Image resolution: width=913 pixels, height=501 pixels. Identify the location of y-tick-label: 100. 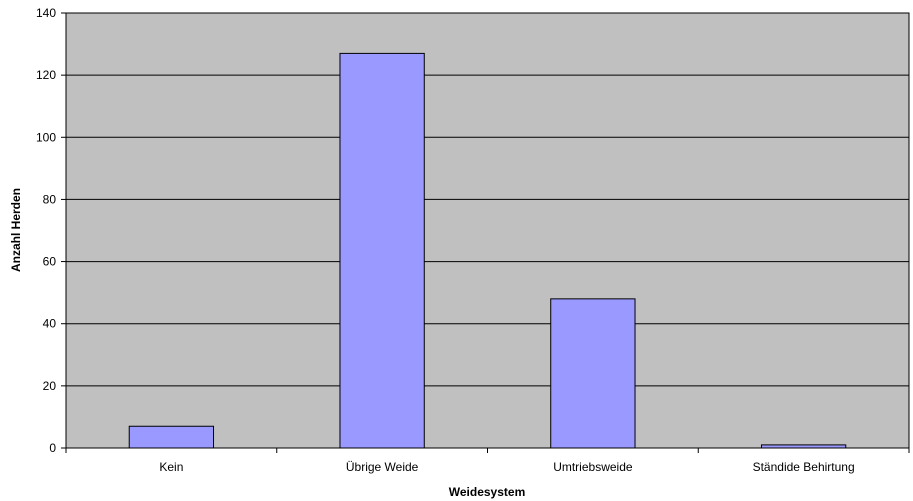
(46, 137).